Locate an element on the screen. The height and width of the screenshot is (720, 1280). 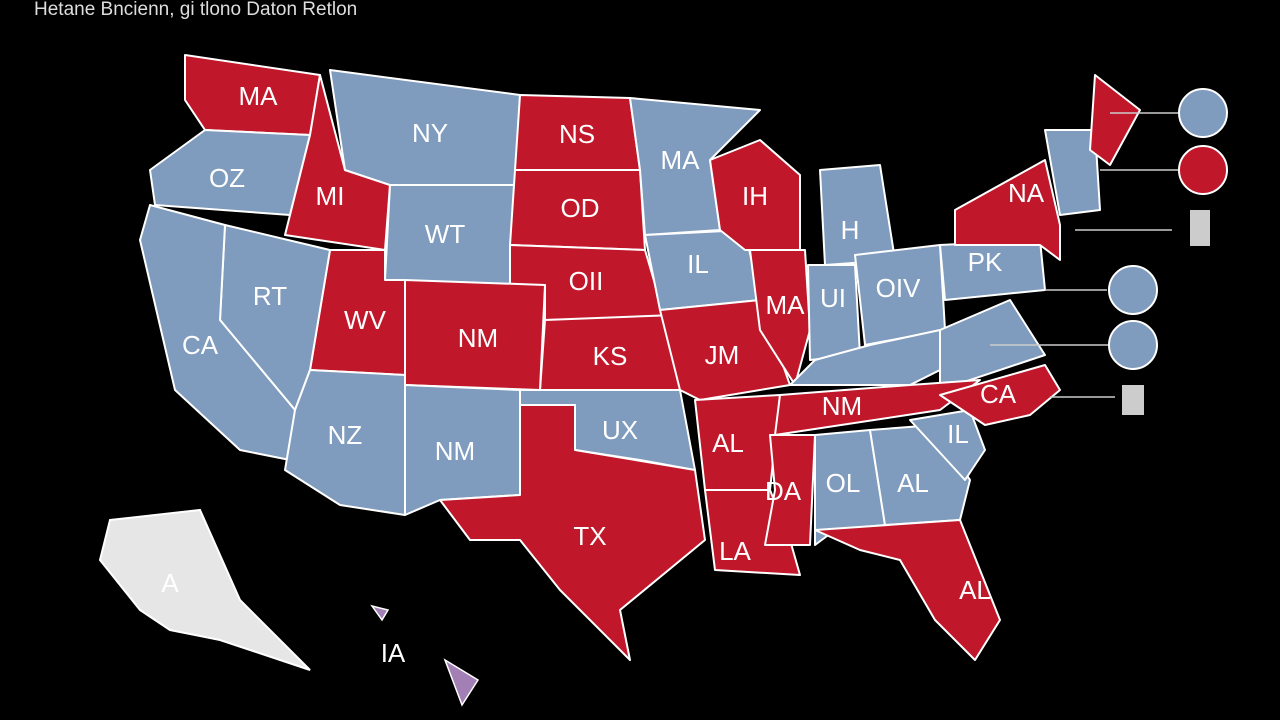
state-label: IA is located at coordinates (393, 653).